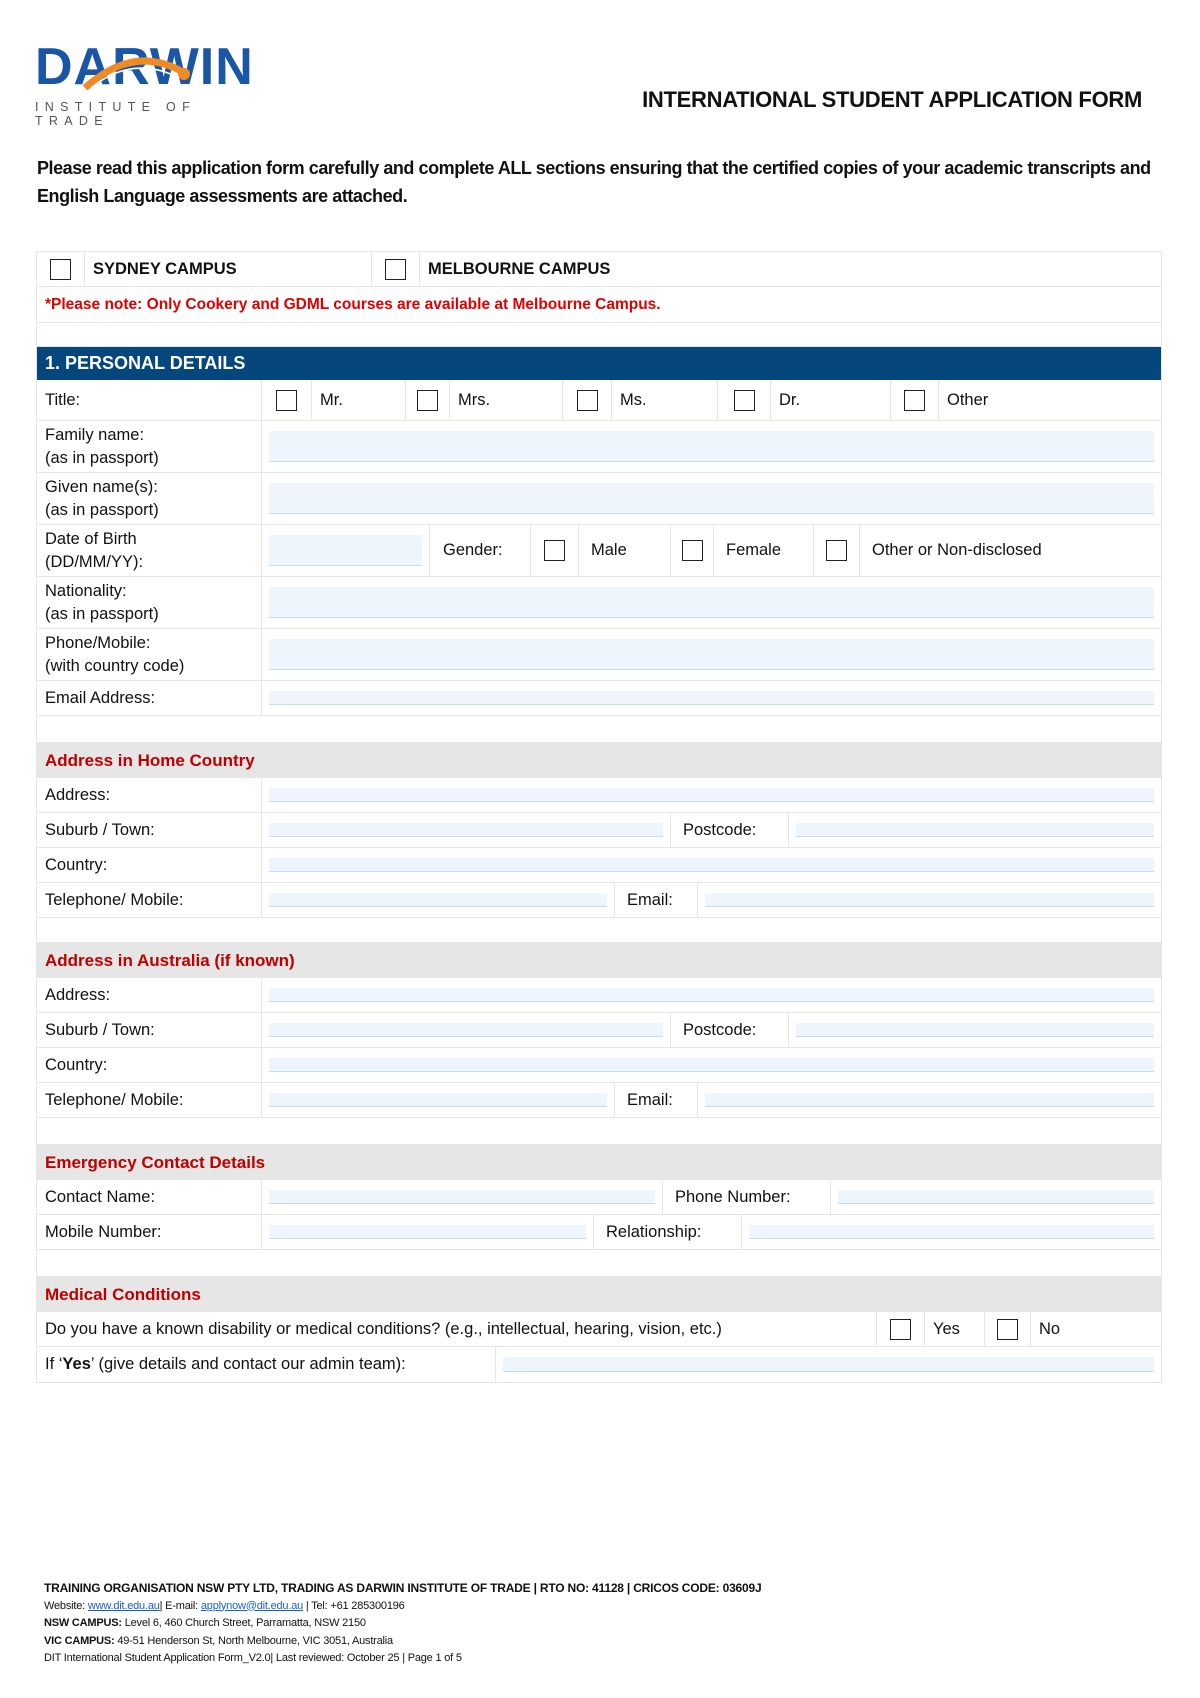 This screenshot has height=1698, width=1200. I want to click on phone-number-label: Phone Number:, so click(747, 1197).